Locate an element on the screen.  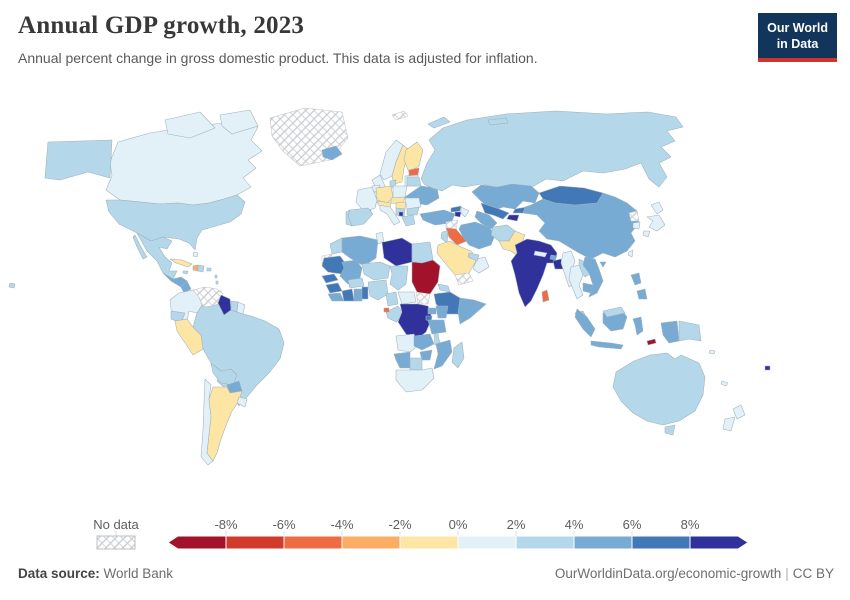
country-puerto-rico is located at coordinates (209, 269).